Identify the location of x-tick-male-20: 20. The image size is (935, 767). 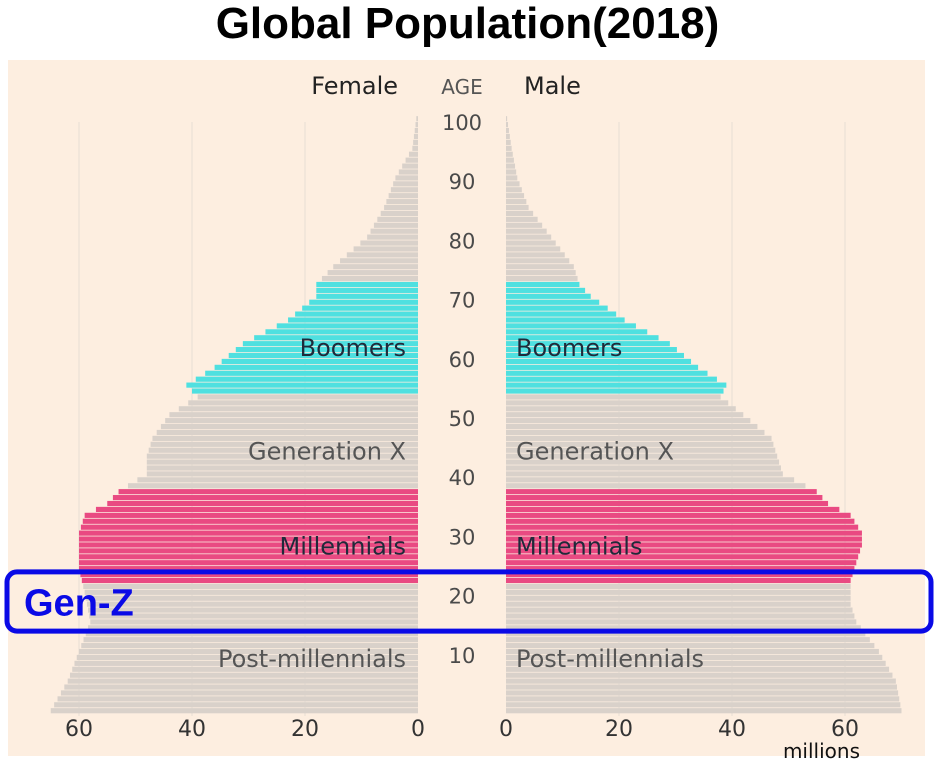
(619, 729).